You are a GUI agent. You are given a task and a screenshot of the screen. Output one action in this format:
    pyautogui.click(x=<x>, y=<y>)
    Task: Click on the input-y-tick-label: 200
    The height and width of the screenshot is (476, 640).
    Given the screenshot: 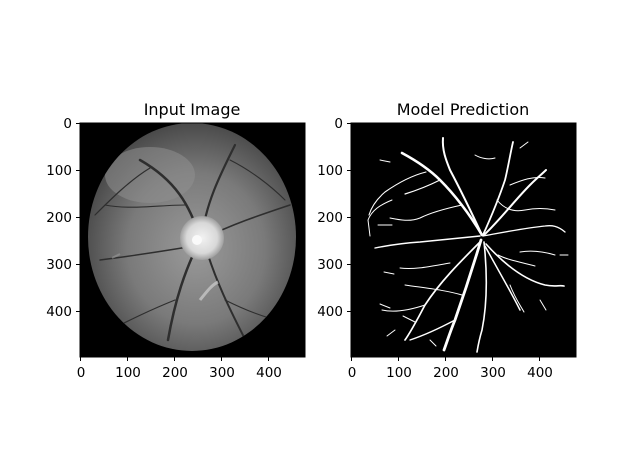 What is the action you would take?
    pyautogui.click(x=59, y=218)
    